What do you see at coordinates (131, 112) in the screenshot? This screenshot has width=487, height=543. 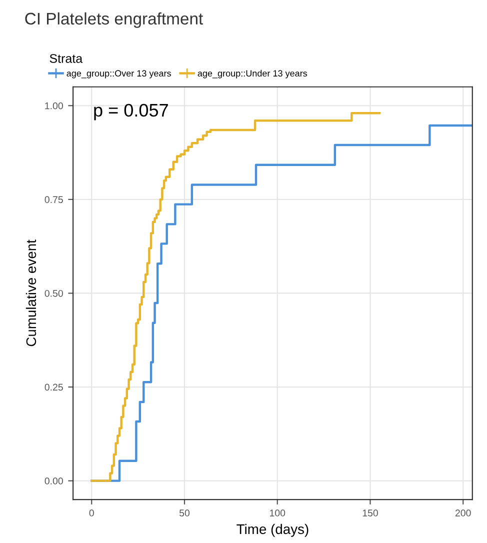 I see `annotation: p = 0.057` at bounding box center [131, 112].